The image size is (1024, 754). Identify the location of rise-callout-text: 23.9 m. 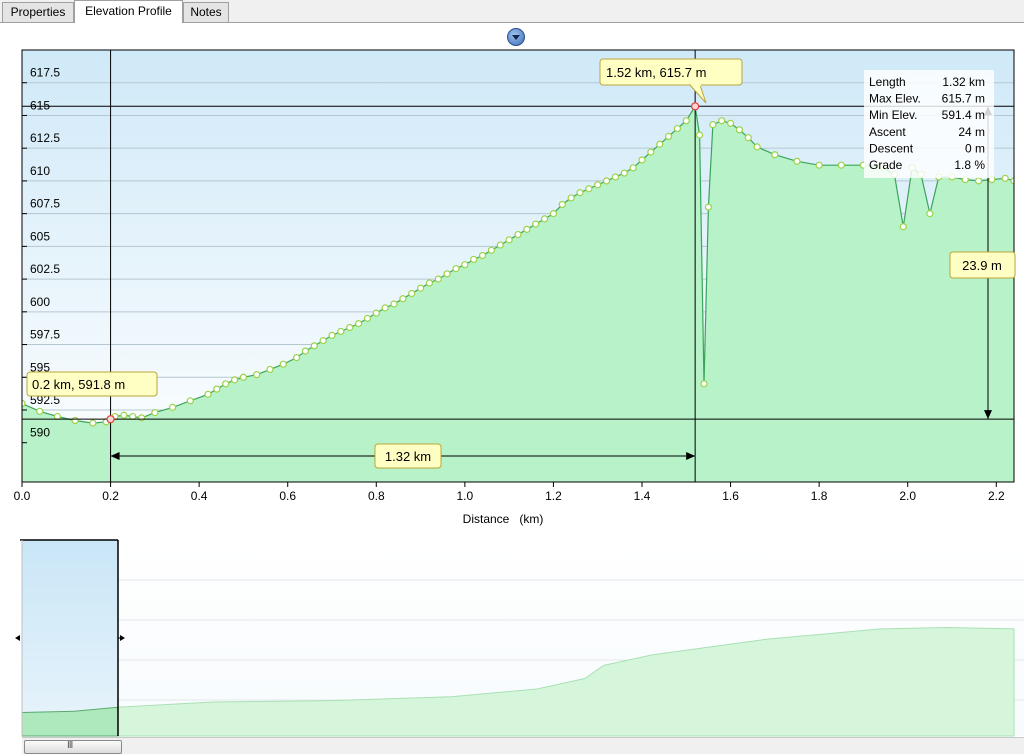
(982, 265).